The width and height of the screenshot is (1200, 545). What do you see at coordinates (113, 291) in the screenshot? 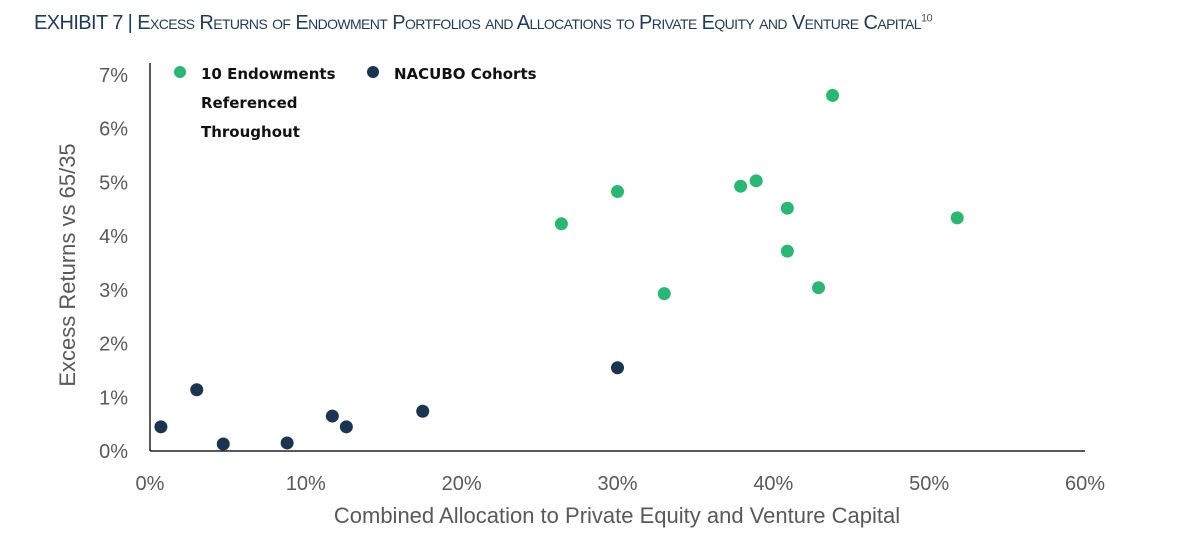
I see `y-tick-label: 3%` at bounding box center [113, 291].